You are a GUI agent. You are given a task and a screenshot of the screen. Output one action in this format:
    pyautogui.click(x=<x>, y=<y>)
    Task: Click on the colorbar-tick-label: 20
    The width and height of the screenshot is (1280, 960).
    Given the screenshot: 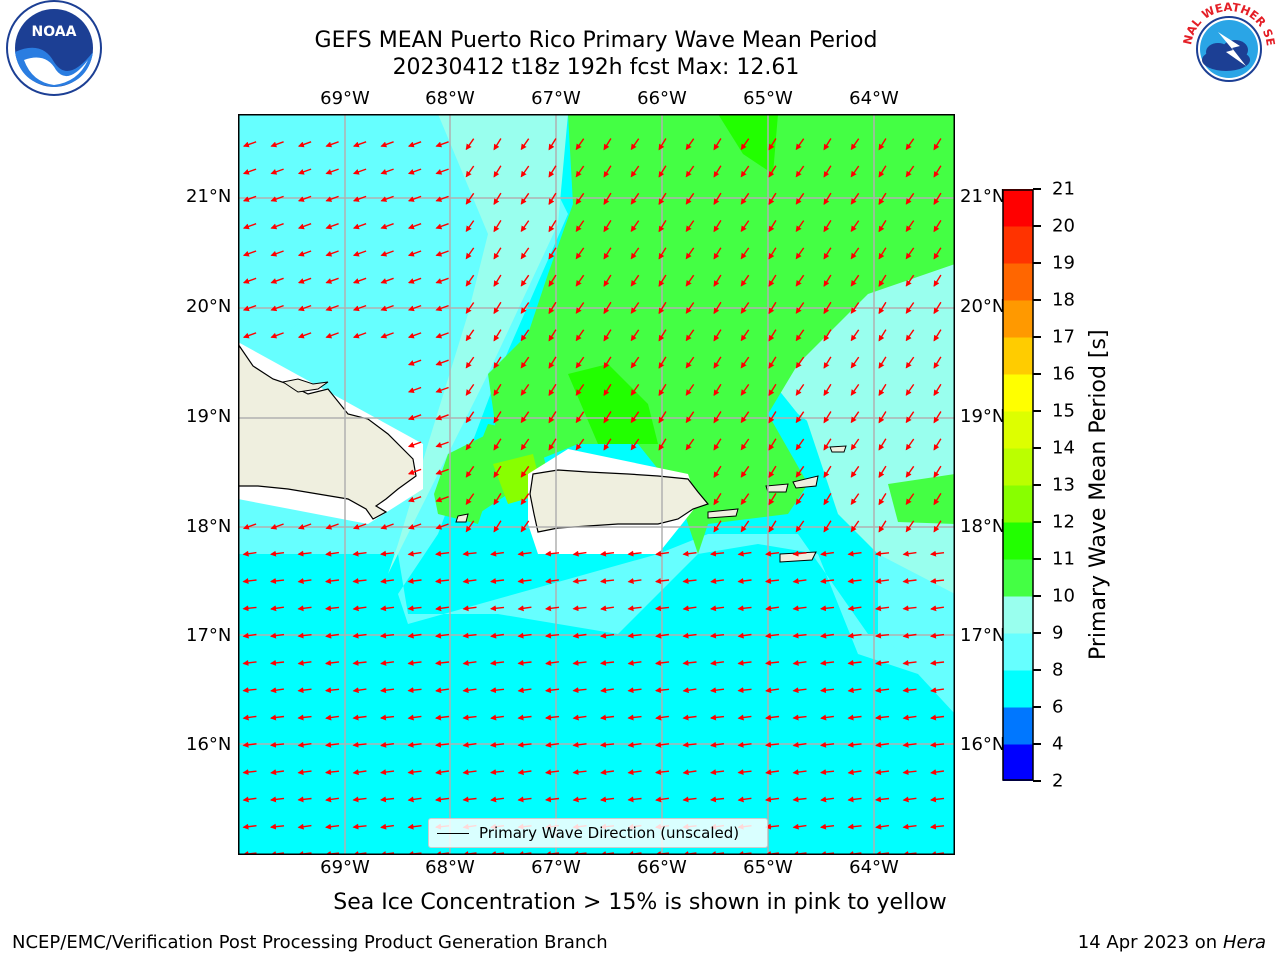 What is the action you would take?
    pyautogui.click(x=1063, y=226)
    